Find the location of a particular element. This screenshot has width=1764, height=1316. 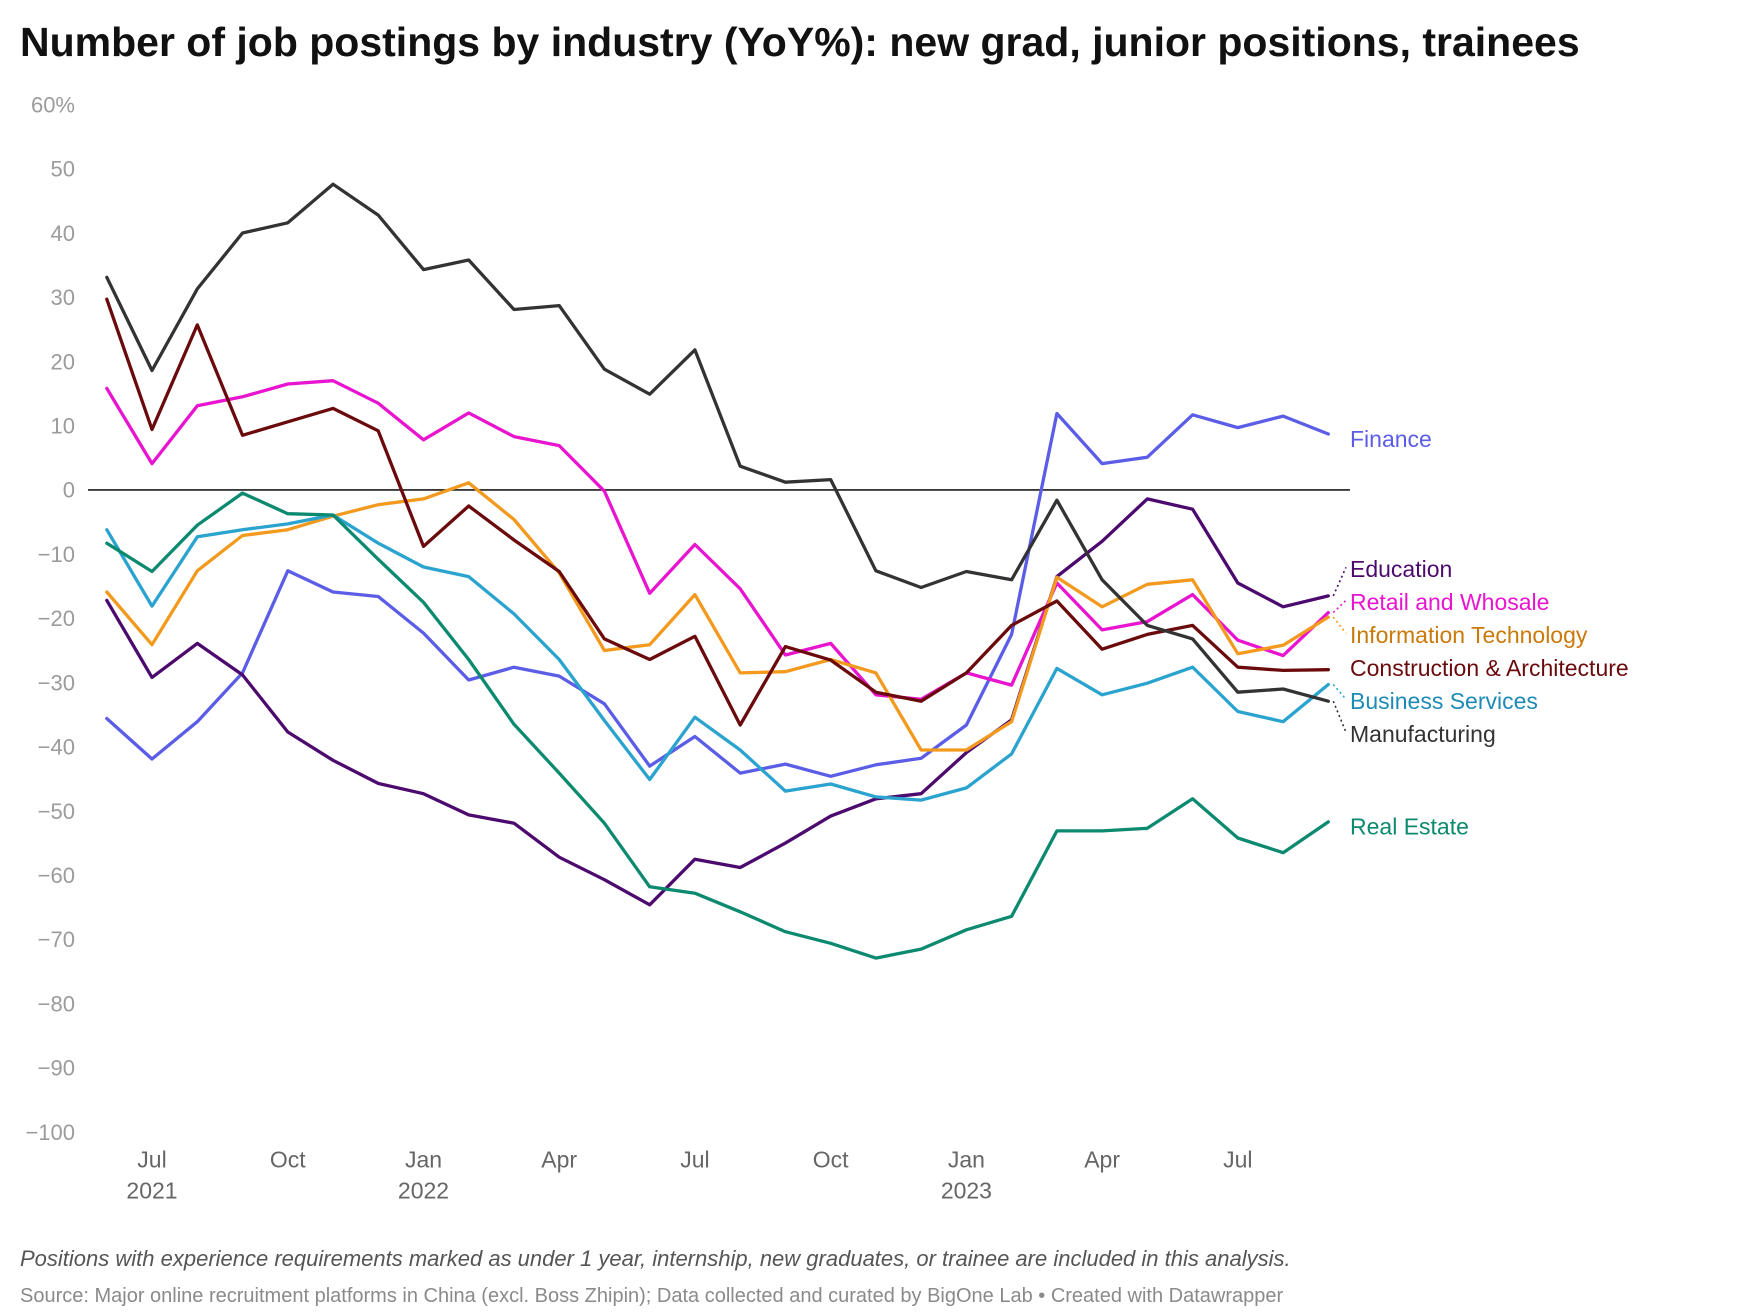

y-tick-label: −50 is located at coordinates (56, 811).